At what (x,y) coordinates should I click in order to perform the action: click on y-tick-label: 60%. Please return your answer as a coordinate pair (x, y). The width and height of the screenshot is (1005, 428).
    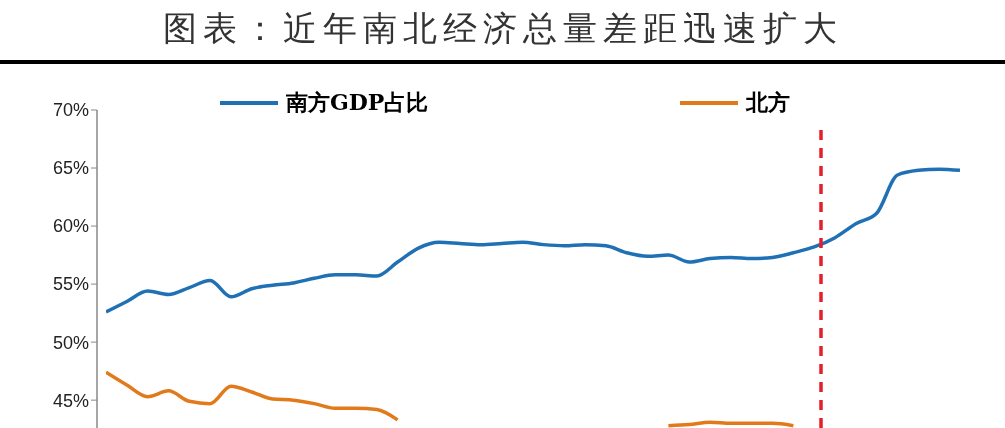
    Looking at the image, I should click on (70, 226).